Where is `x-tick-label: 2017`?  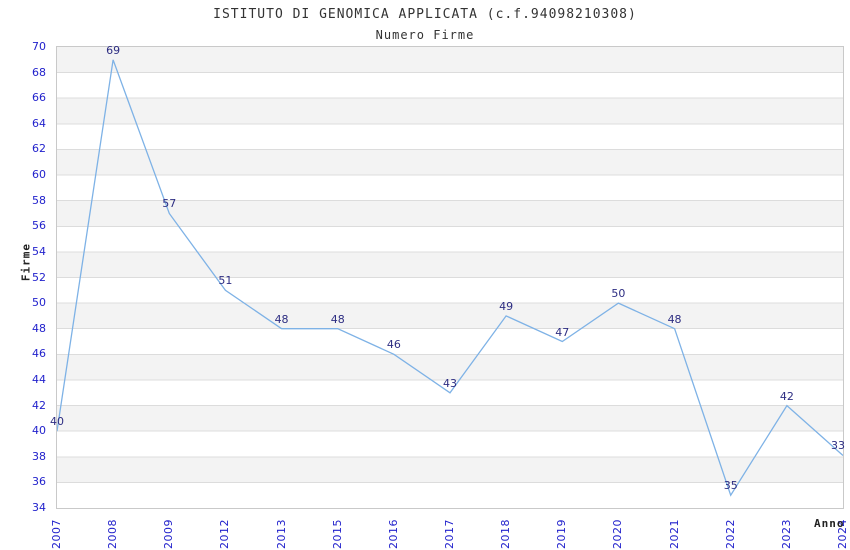
x-tick-label: 2017 is located at coordinates (449, 534).